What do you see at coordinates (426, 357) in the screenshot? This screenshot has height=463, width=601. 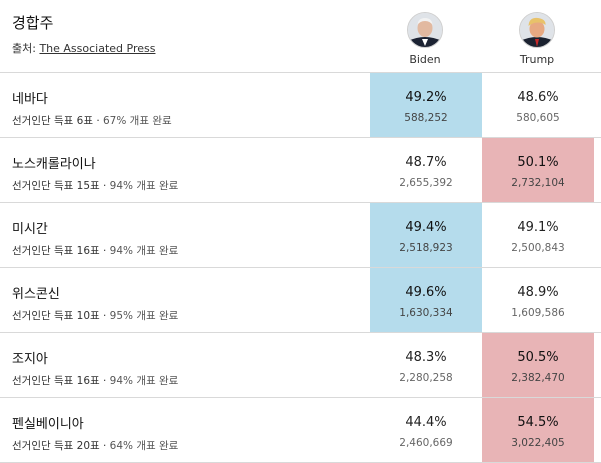 I see `biden-percent: 48.3%` at bounding box center [426, 357].